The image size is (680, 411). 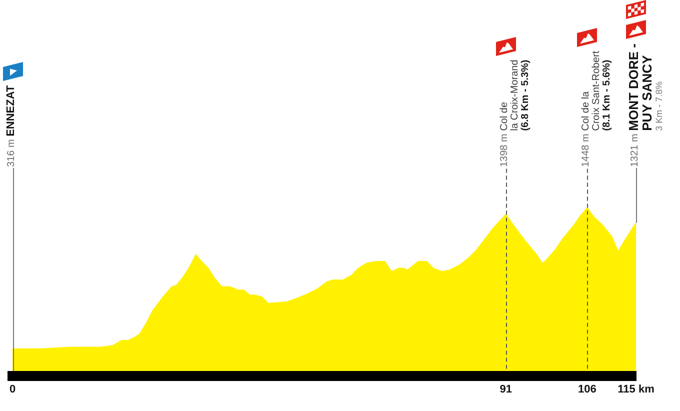 I want to click on text: 3 Km - 7.8%, so click(x=659, y=106).